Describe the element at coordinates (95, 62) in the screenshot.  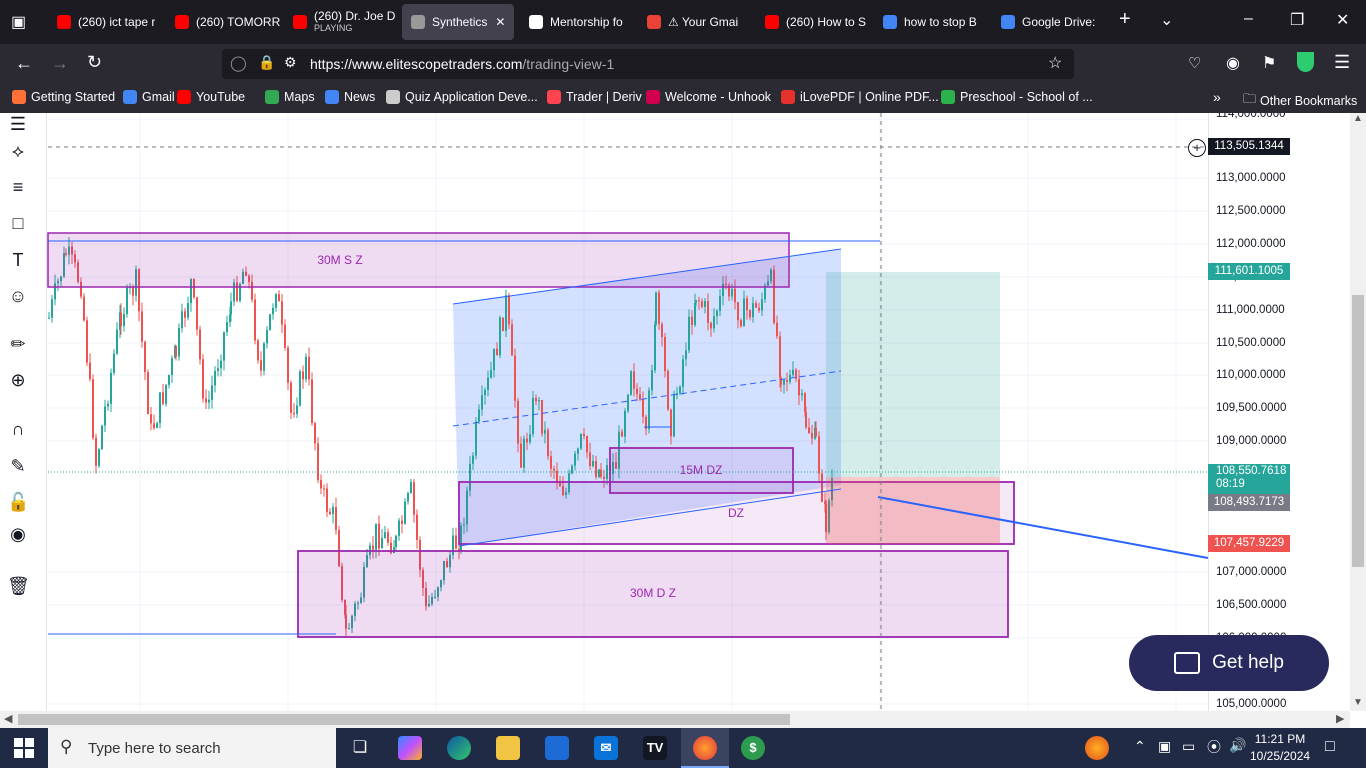
I see `reload-button: ↻` at that location.